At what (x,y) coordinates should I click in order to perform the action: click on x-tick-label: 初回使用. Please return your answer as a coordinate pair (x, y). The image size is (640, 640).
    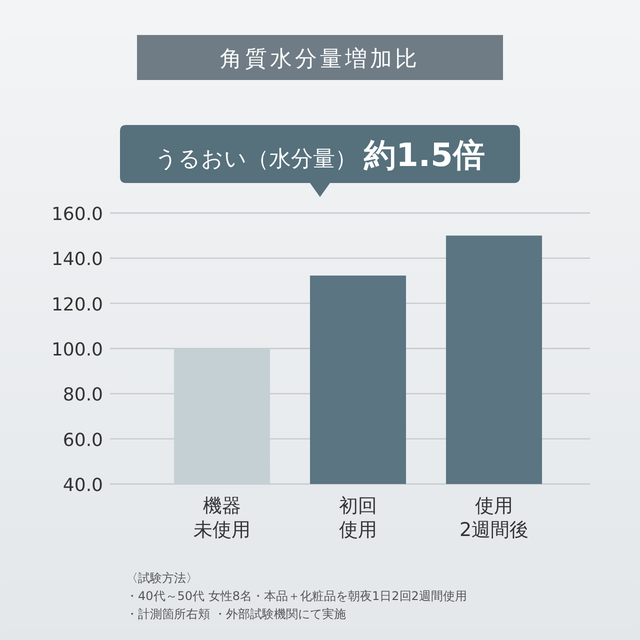
    Looking at the image, I should click on (358, 518).